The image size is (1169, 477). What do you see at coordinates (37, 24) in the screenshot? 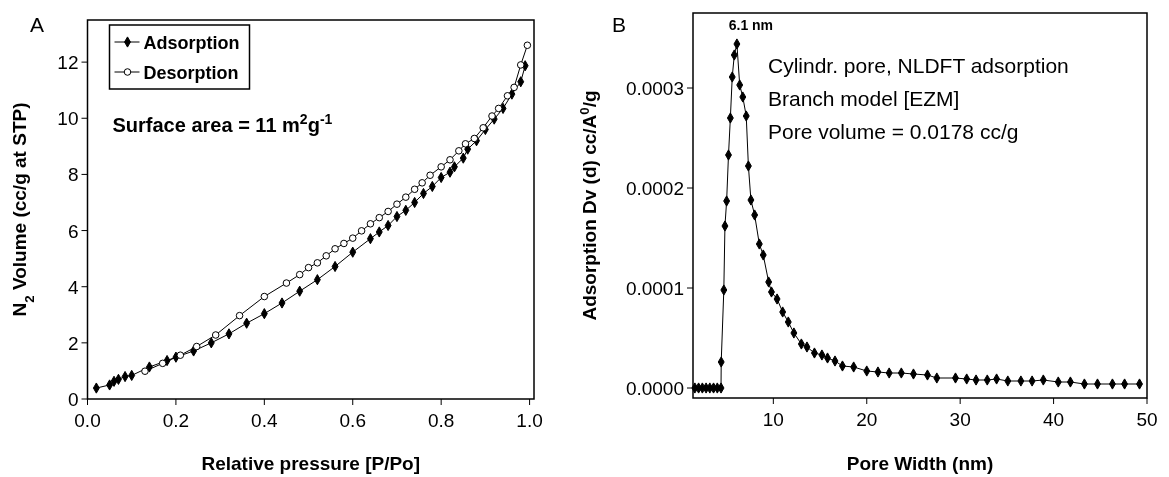
I see `text: A` at bounding box center [37, 24].